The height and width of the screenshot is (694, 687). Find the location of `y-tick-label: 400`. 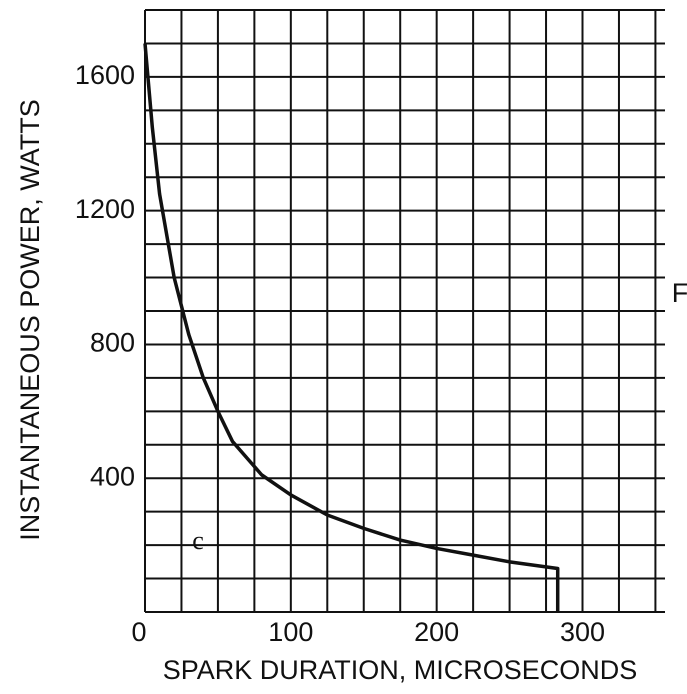

y-tick-label: 400 is located at coordinates (112, 476).